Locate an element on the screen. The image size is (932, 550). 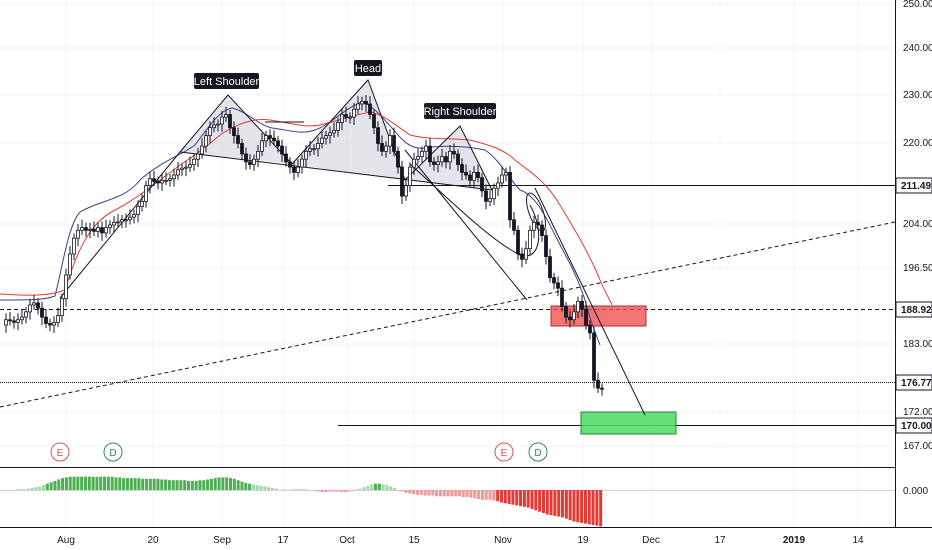
event-marker-earnings-1: E is located at coordinates (60, 452).